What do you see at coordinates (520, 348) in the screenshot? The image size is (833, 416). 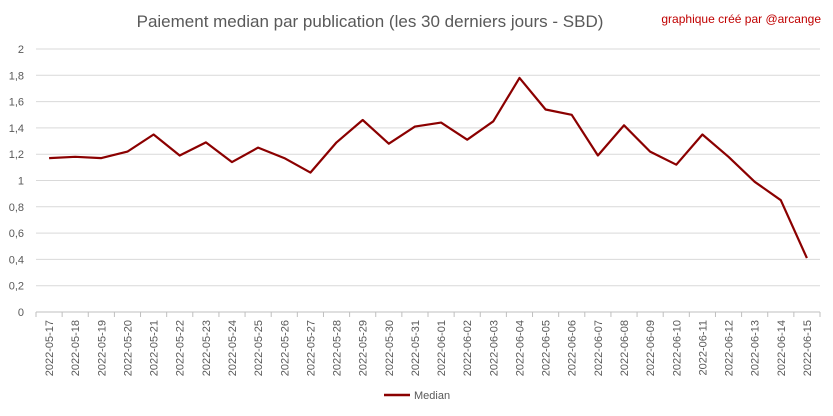 I see `x-tick-label: 2022-06-04` at bounding box center [520, 348].